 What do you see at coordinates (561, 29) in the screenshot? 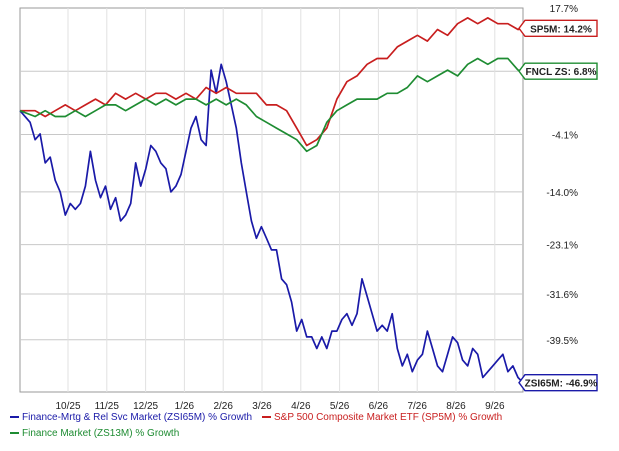
I see `series-end-label: SP5M: 14.2%` at bounding box center [561, 29].